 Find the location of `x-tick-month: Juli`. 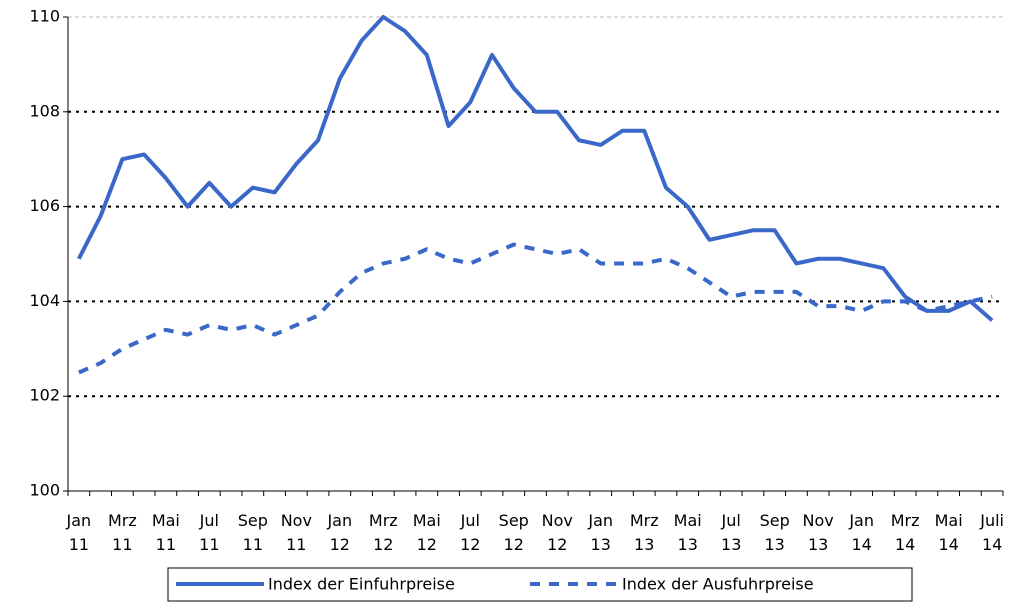

x-tick-month: Juli is located at coordinates (991, 520).